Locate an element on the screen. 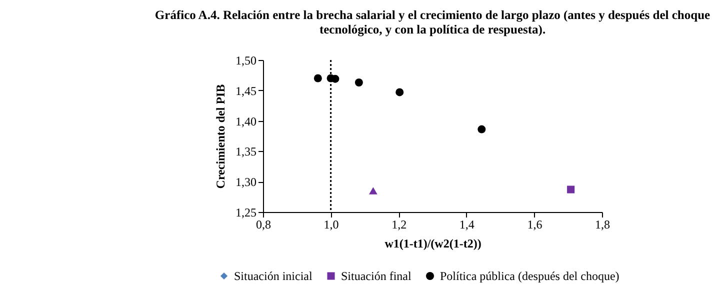 This screenshot has height=303, width=716. x-tick-label: 1,6 is located at coordinates (534, 225).